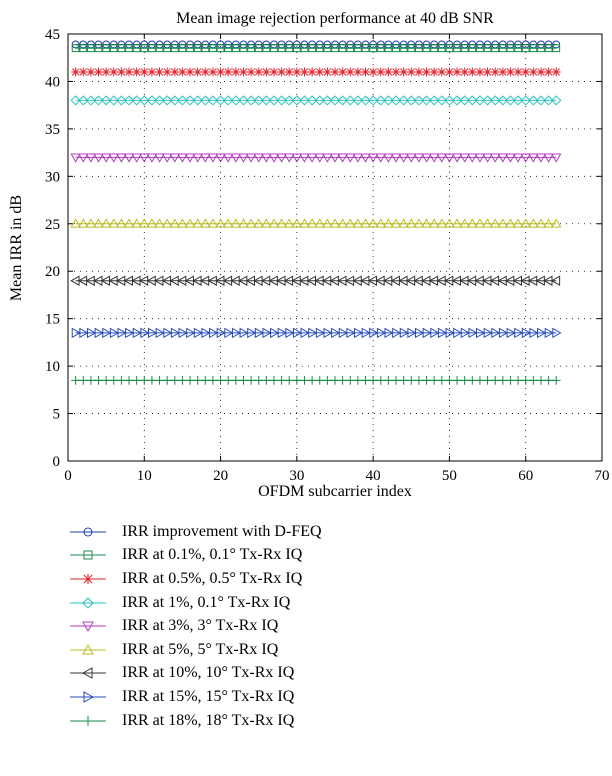 Image resolution: width=612 pixels, height=776 pixels. I want to click on legend-label: IRR at 15%, 15° Tx-Rx IQ, so click(208, 696).